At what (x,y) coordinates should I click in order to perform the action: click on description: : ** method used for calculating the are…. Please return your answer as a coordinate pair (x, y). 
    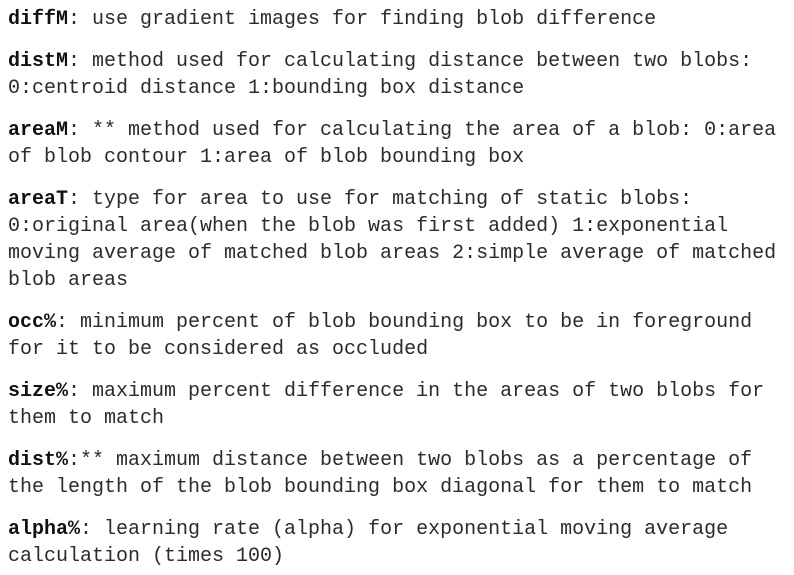
    Looking at the image, I should click on (398, 144).